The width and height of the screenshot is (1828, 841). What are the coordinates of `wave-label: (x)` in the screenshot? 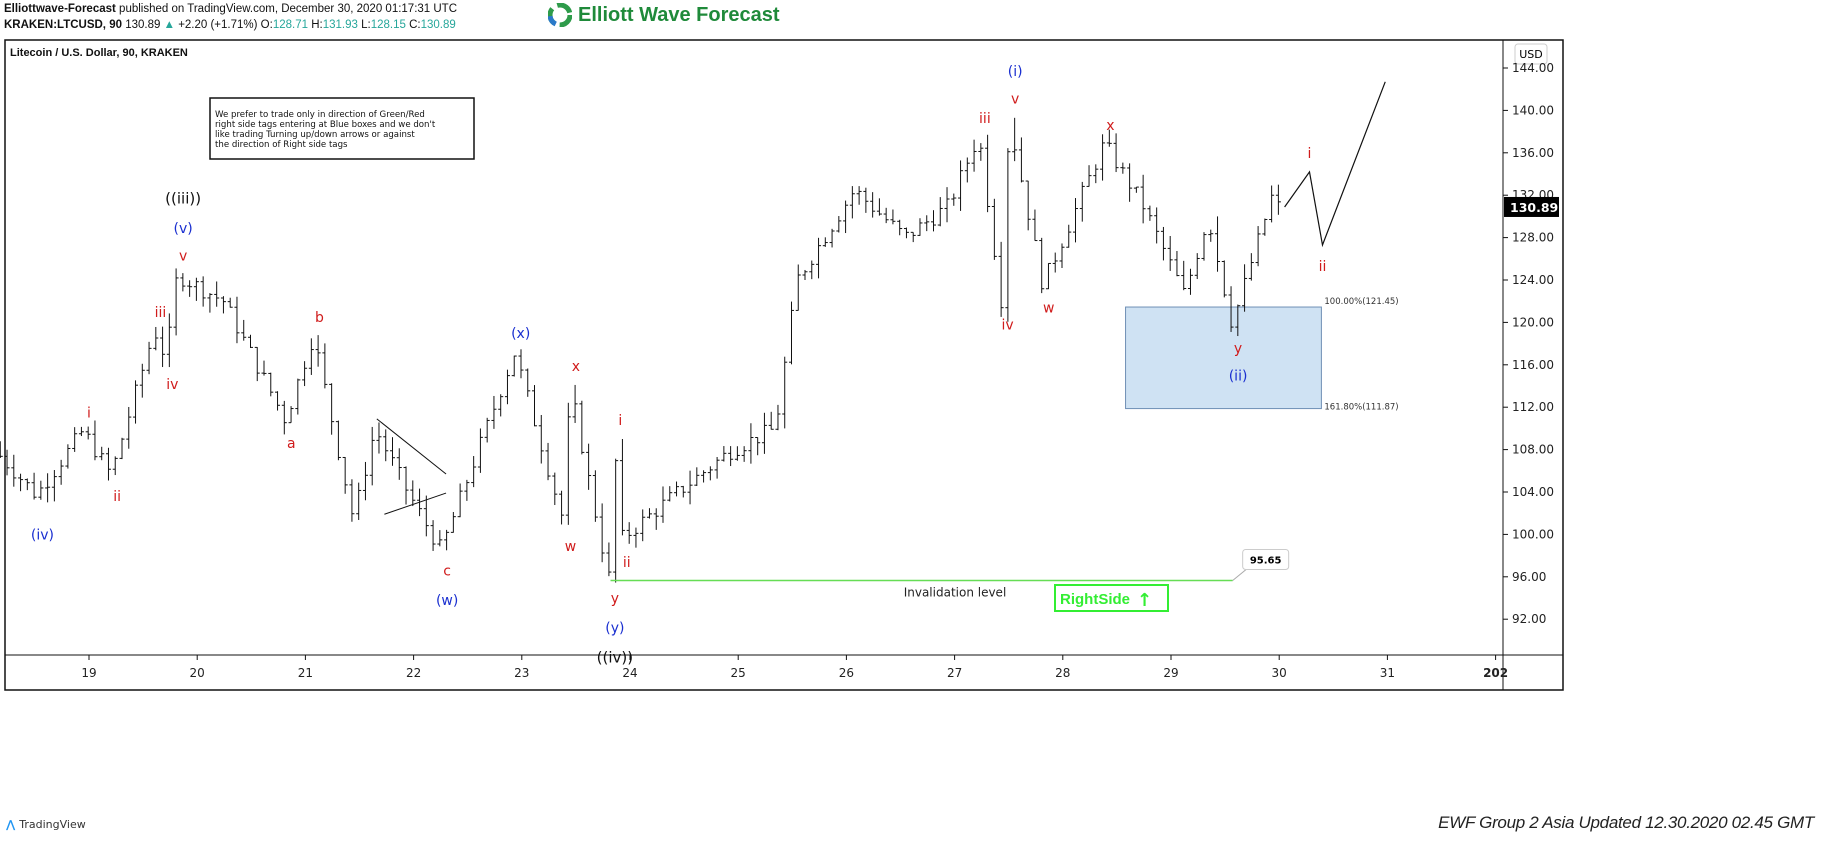 It's located at (520, 334).